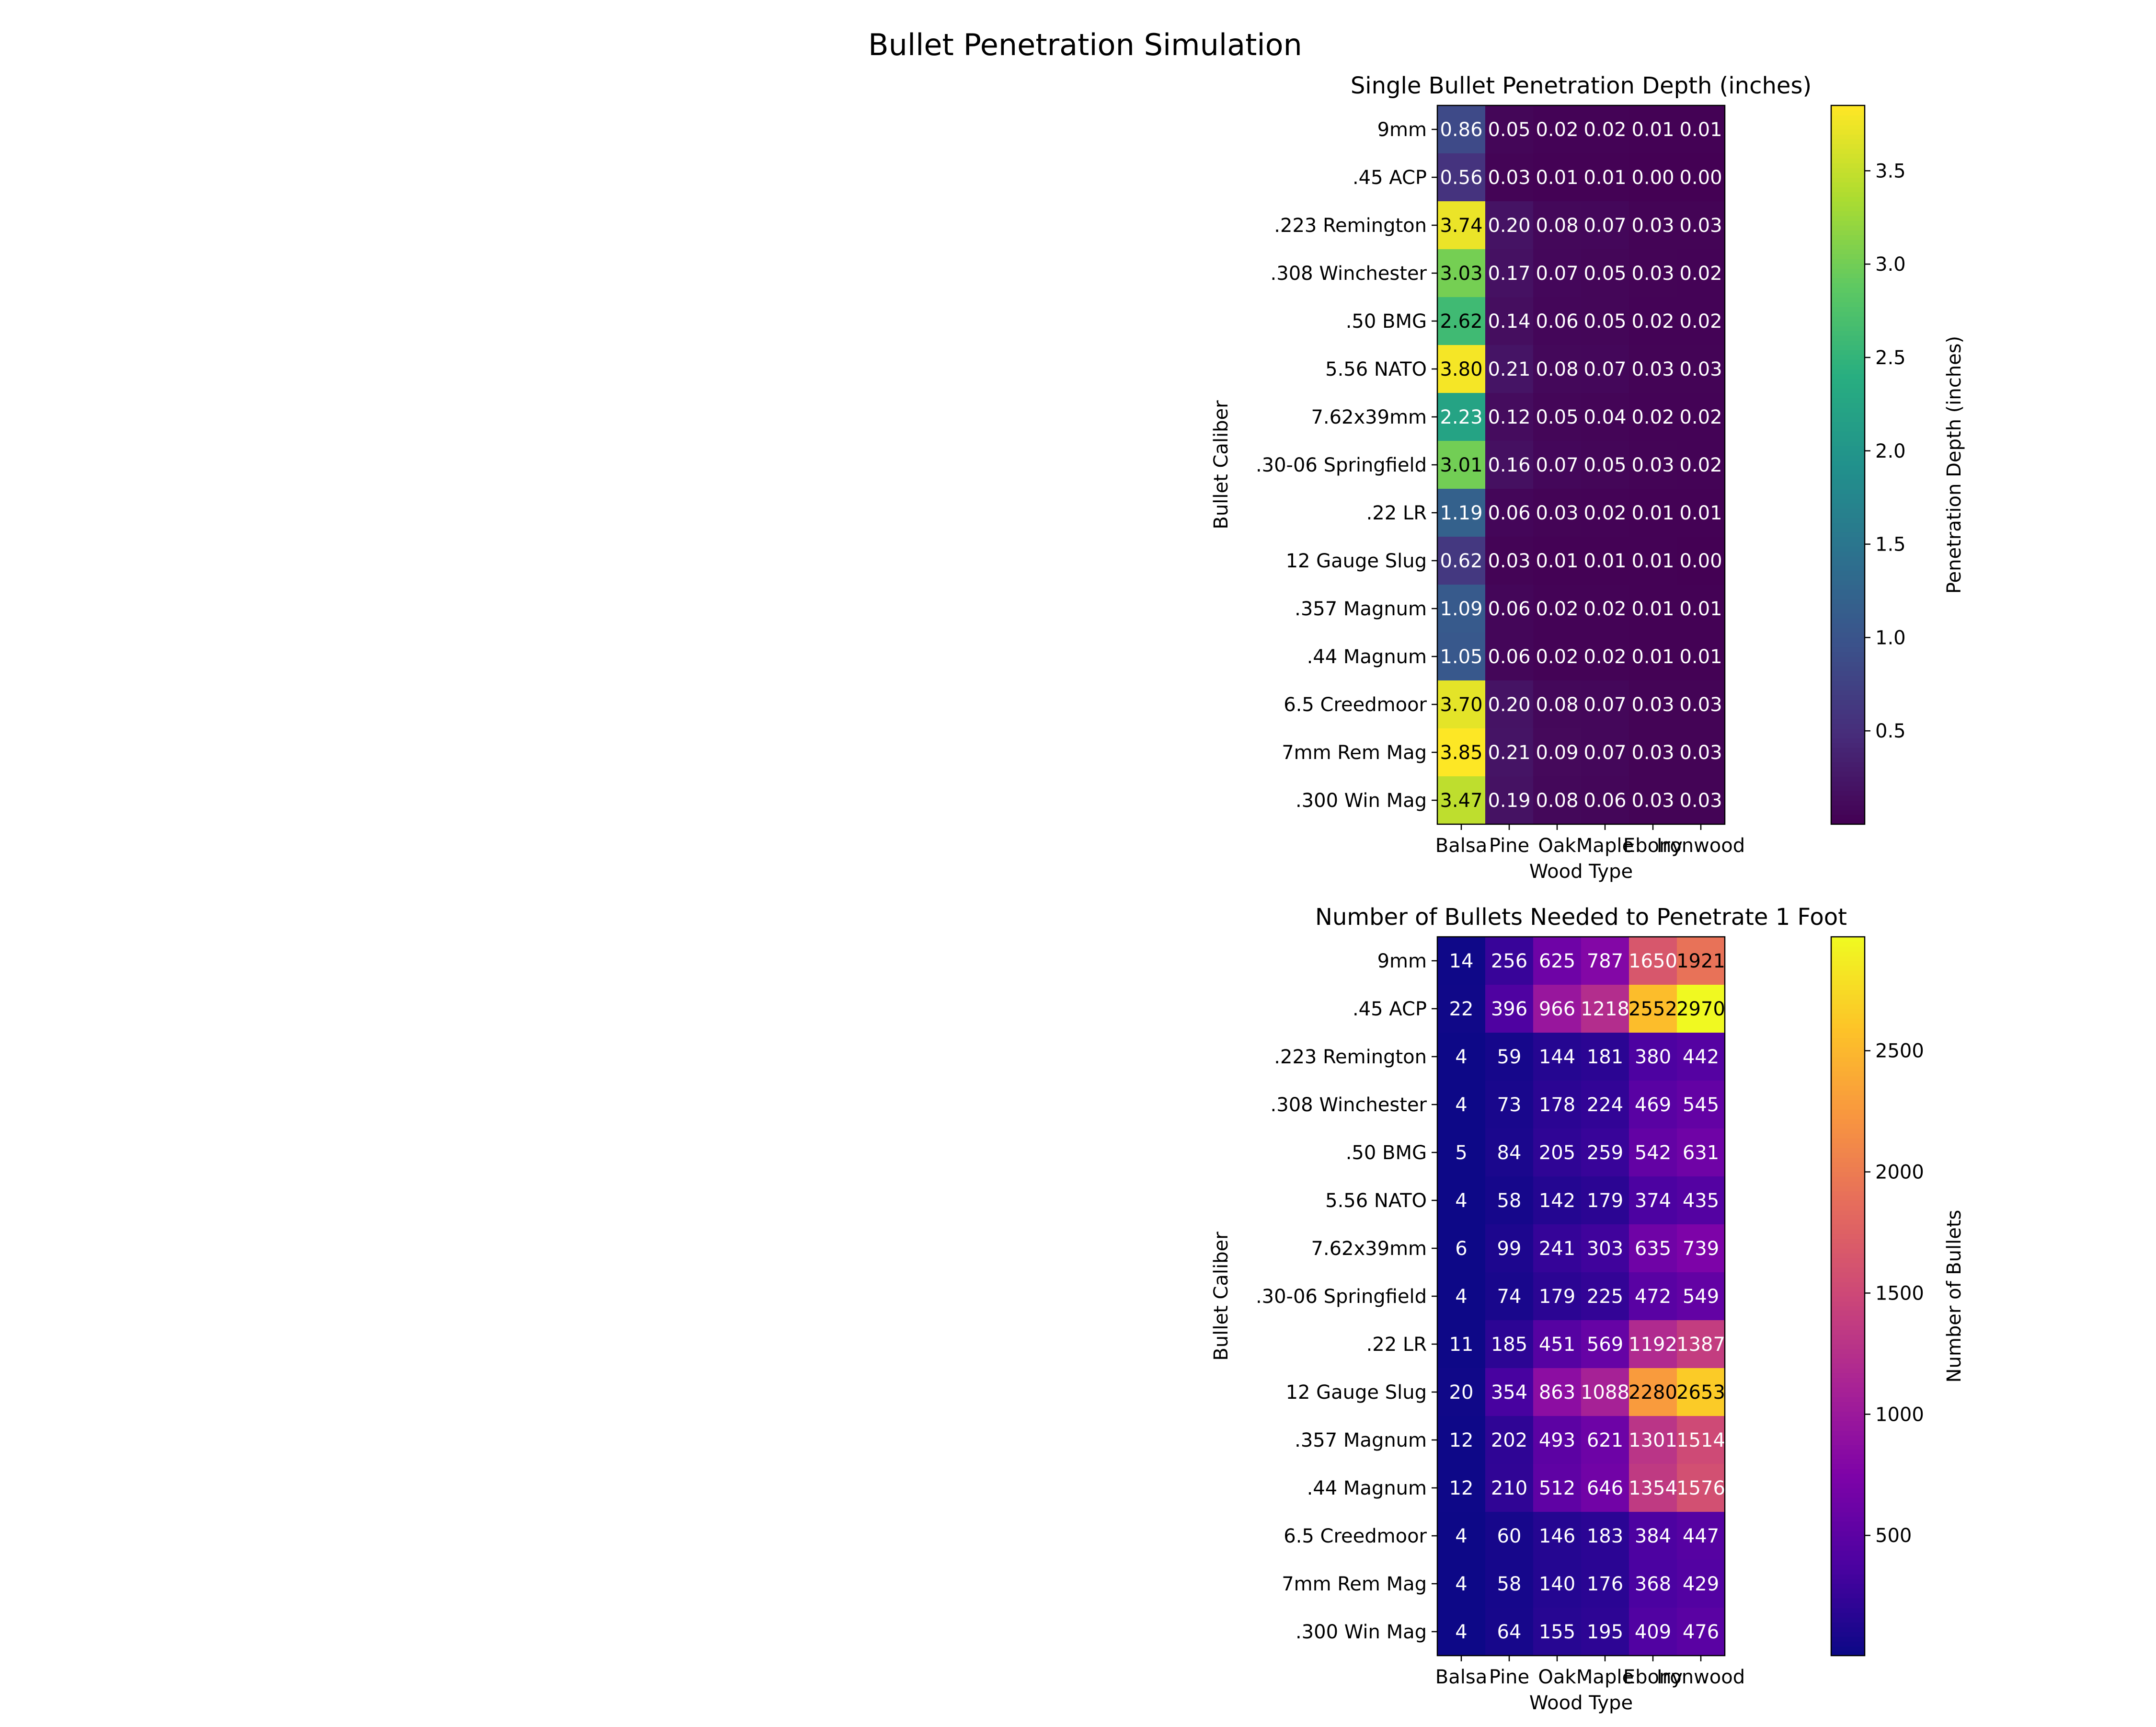 This screenshot has height=1727, width=2156. I want to click on cell-value-label: 4, so click(1461, 1536).